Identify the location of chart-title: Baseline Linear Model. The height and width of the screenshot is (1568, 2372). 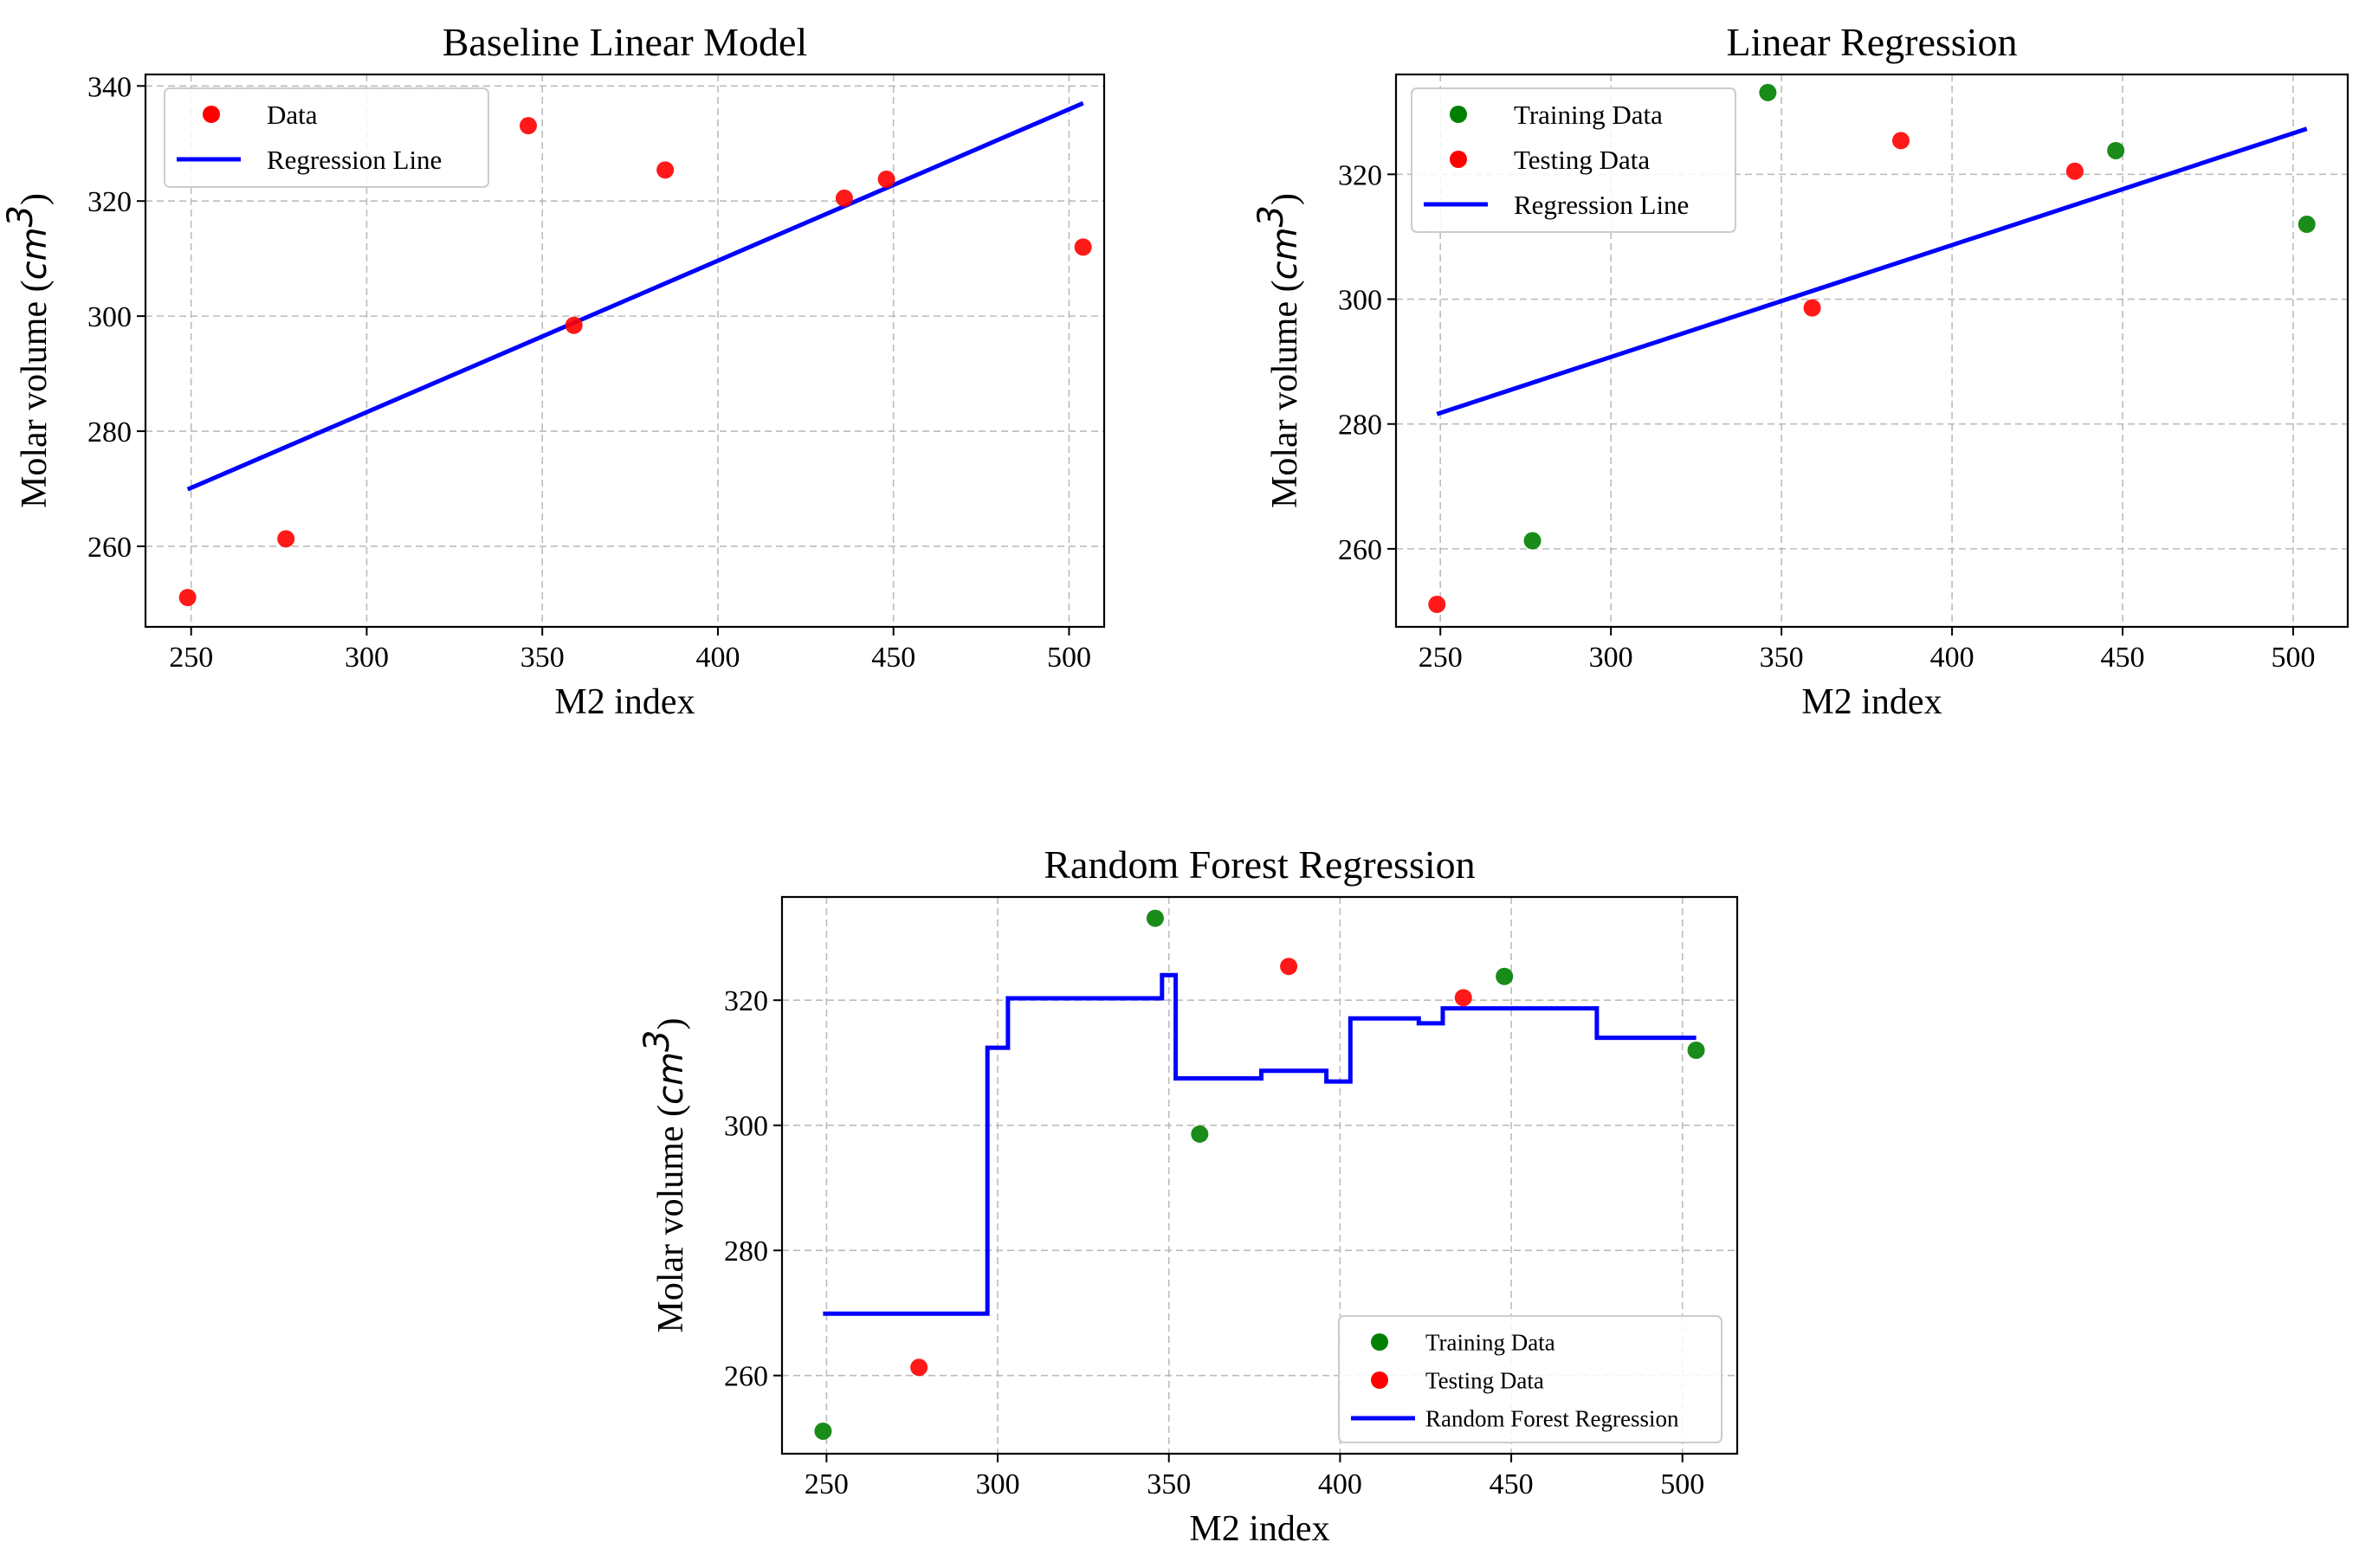
(625, 42).